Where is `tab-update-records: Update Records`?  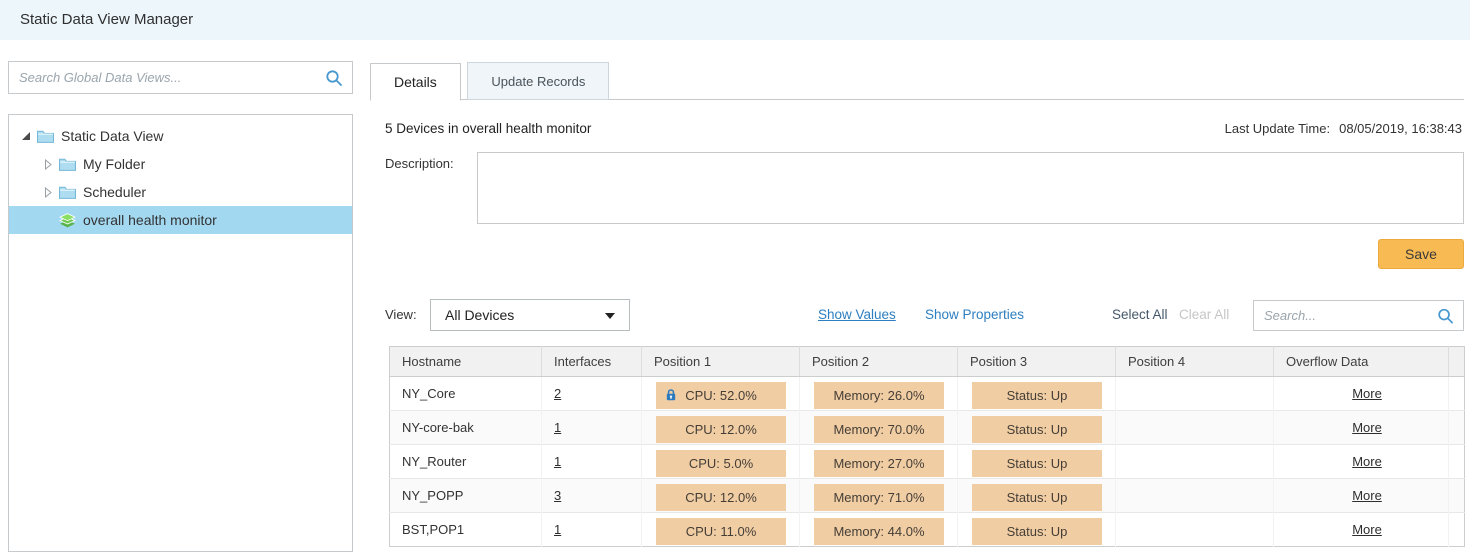 tab-update-records: Update Records is located at coordinates (538, 81).